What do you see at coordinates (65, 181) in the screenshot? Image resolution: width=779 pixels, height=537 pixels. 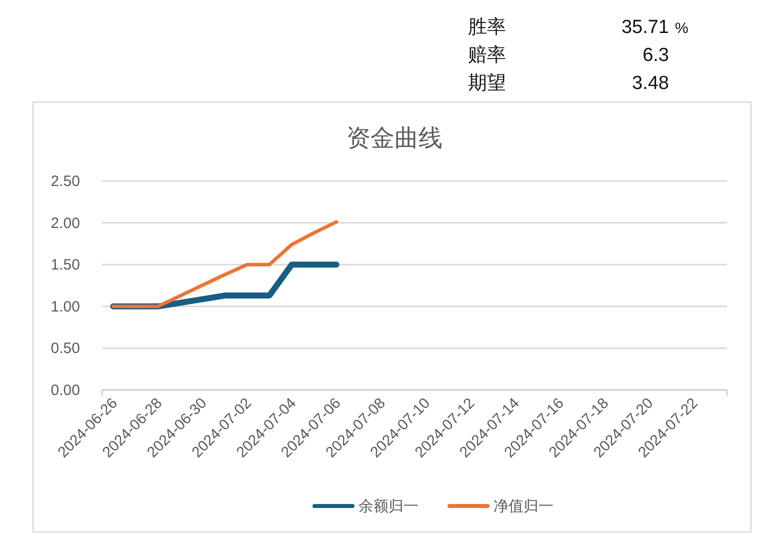 I see `y-tick-label: 2.50` at bounding box center [65, 181].